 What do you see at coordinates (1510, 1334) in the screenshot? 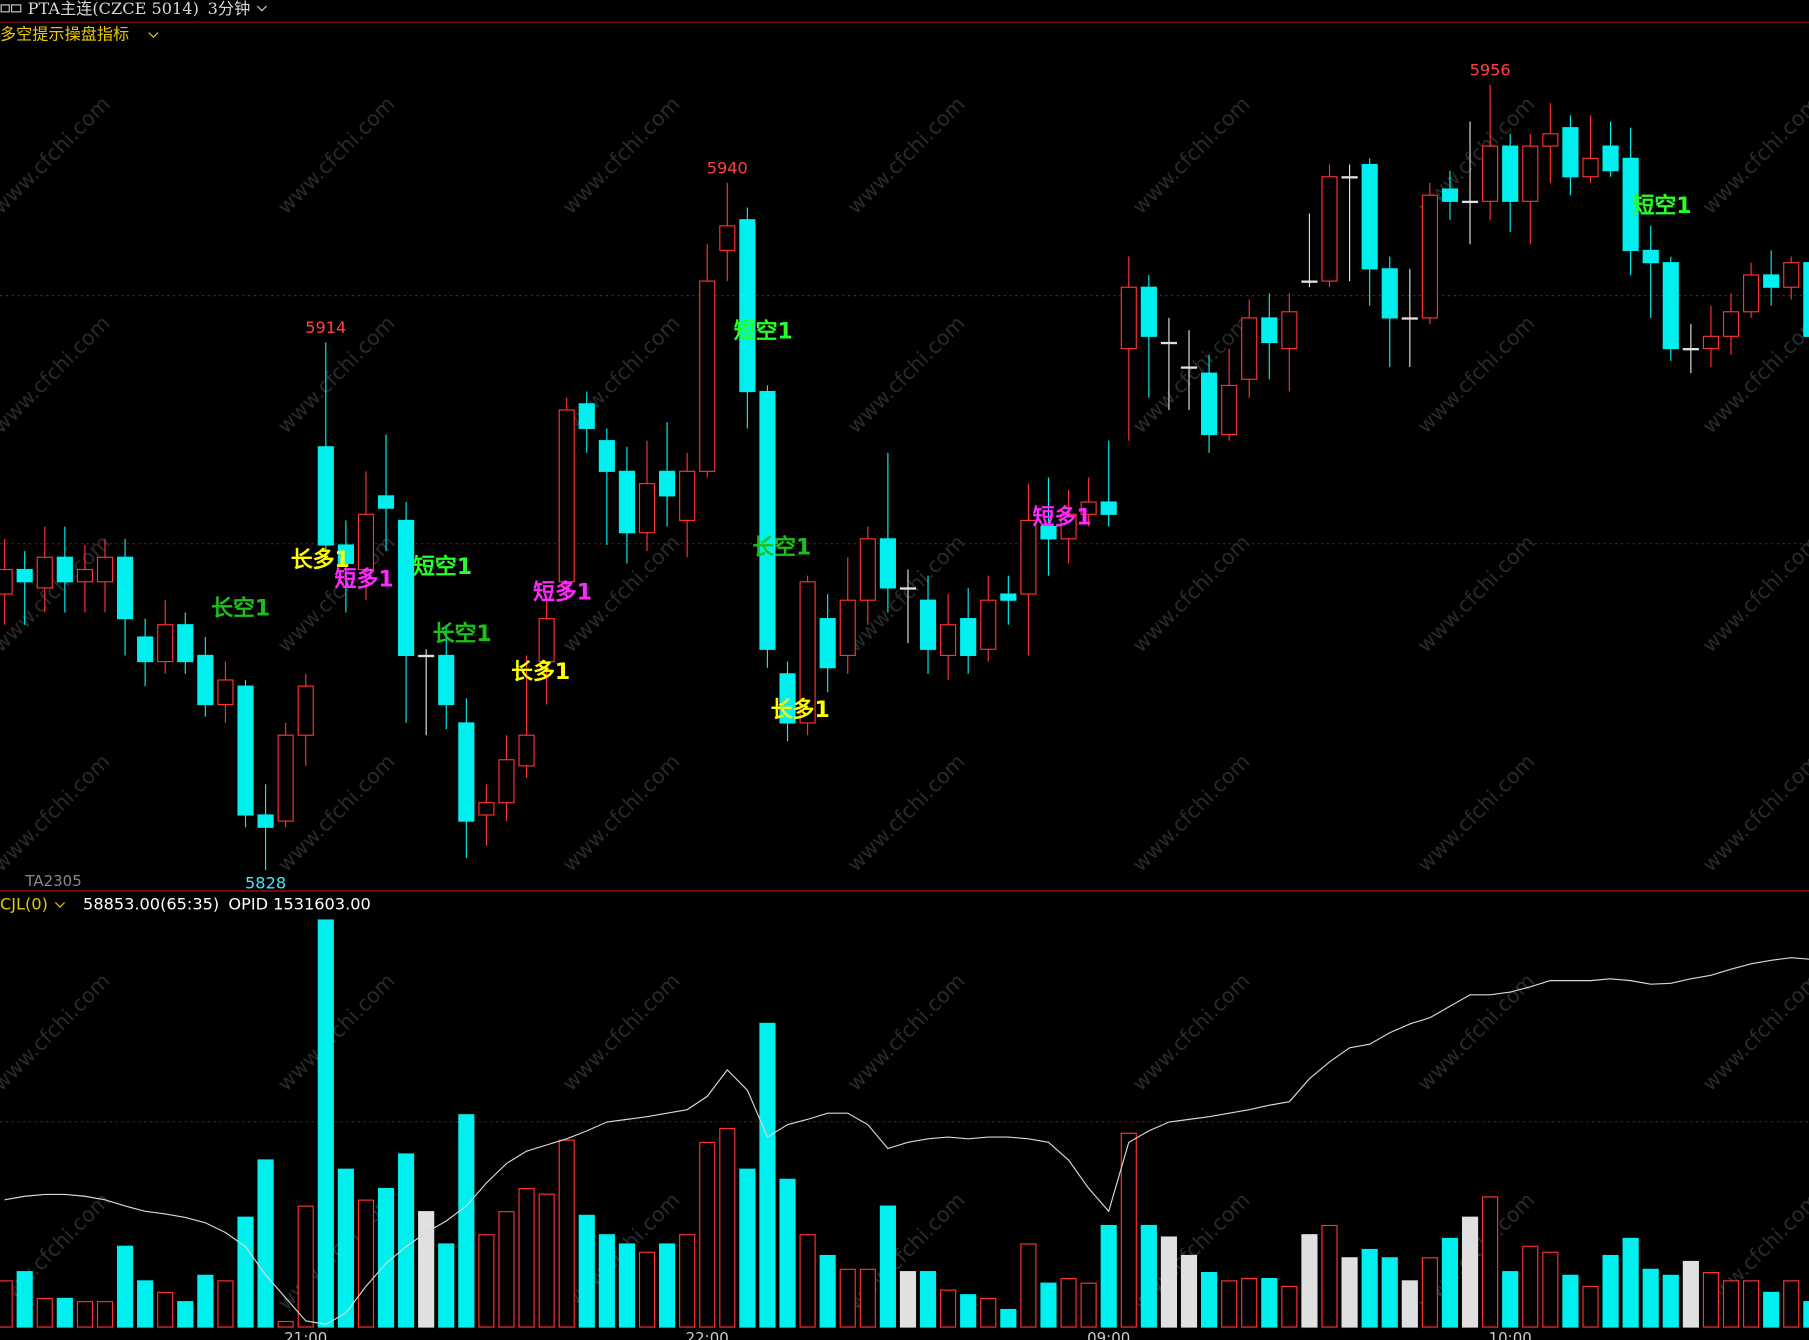
I see `time-label: 10:00` at bounding box center [1510, 1334].